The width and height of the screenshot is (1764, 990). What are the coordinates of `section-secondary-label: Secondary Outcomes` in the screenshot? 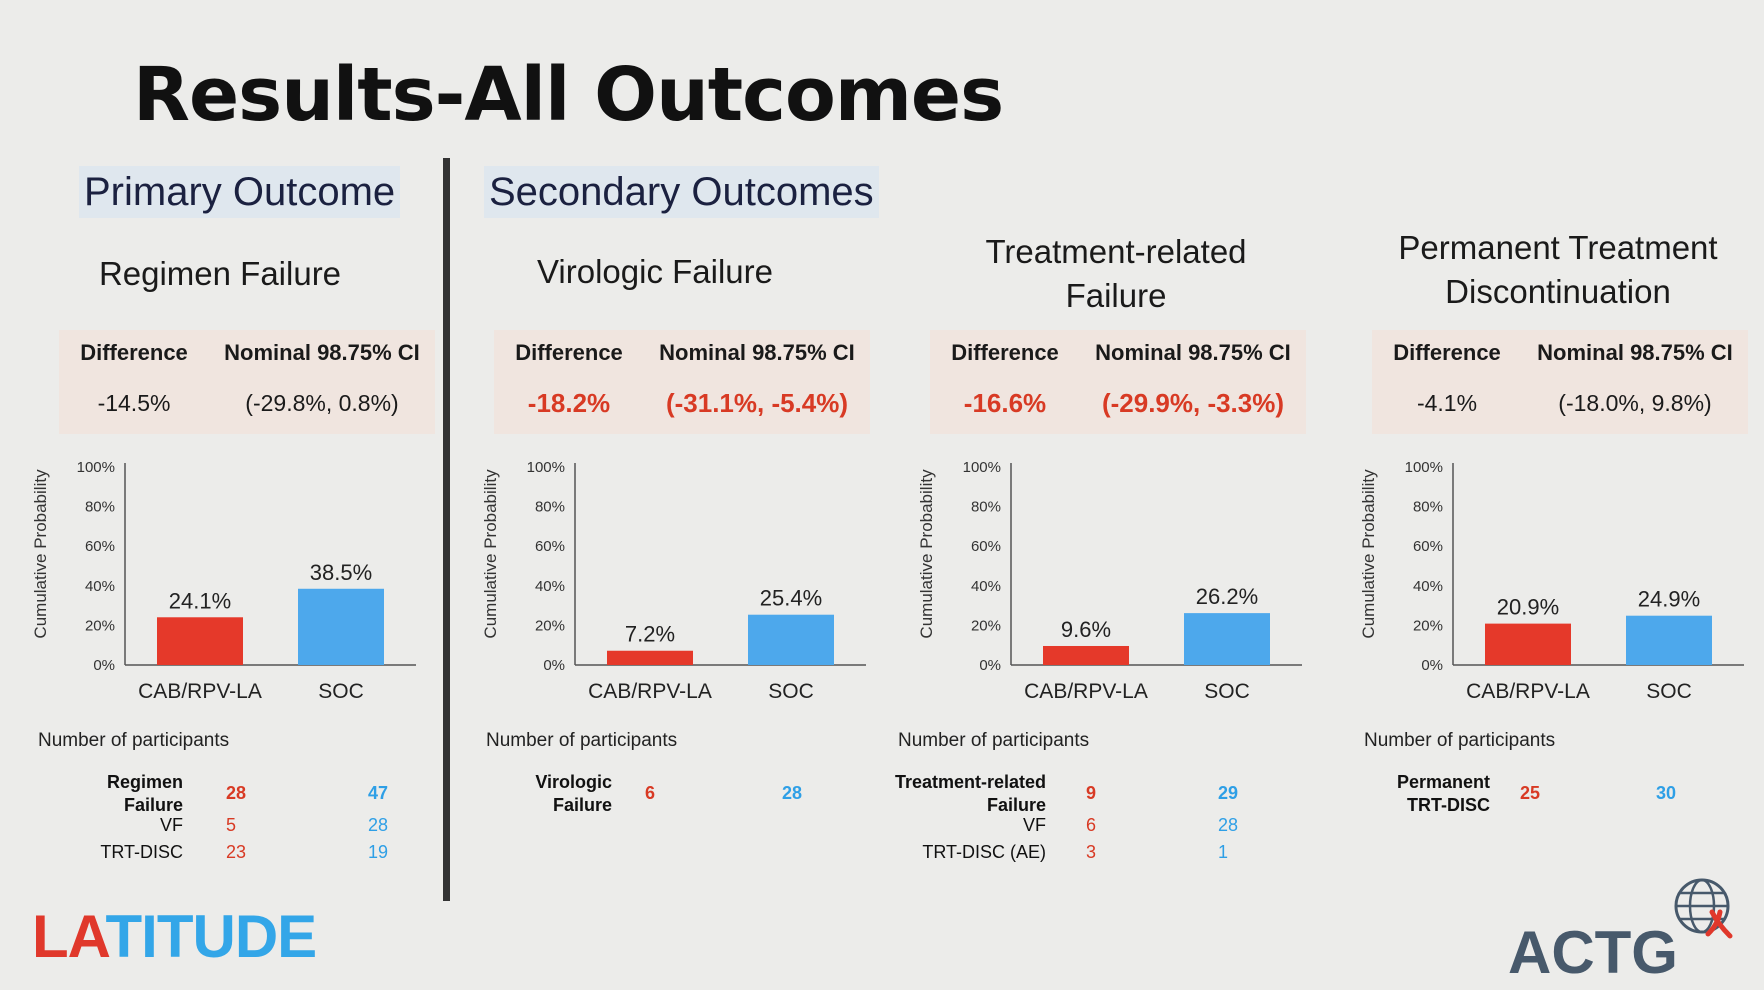 It's located at (681, 192).